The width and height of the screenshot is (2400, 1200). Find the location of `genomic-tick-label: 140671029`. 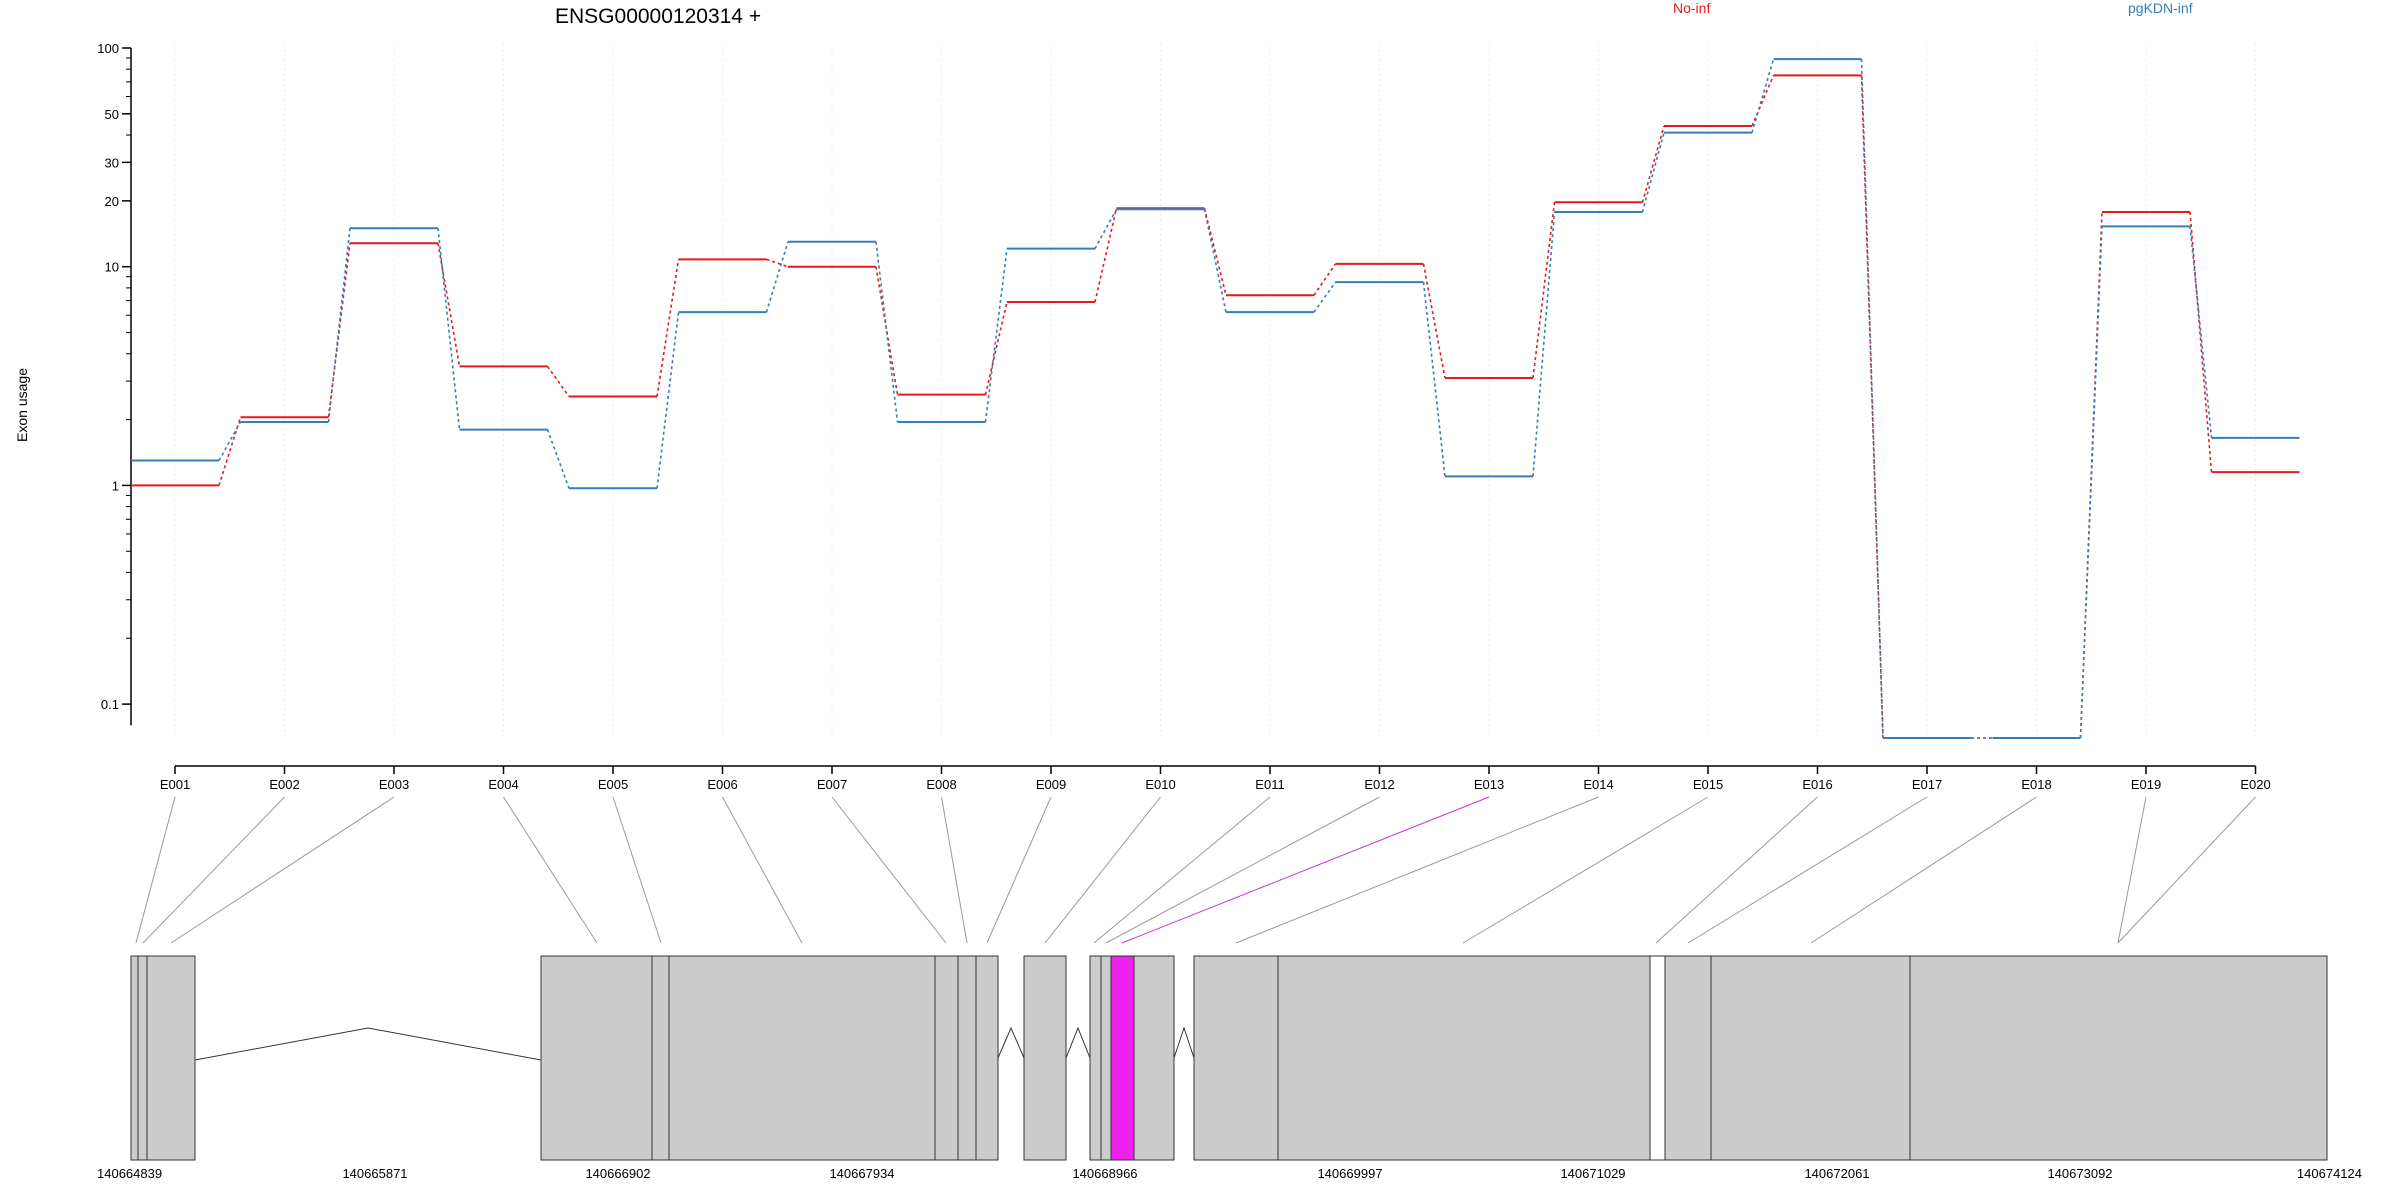

genomic-tick-label: 140671029 is located at coordinates (1592, 1173).